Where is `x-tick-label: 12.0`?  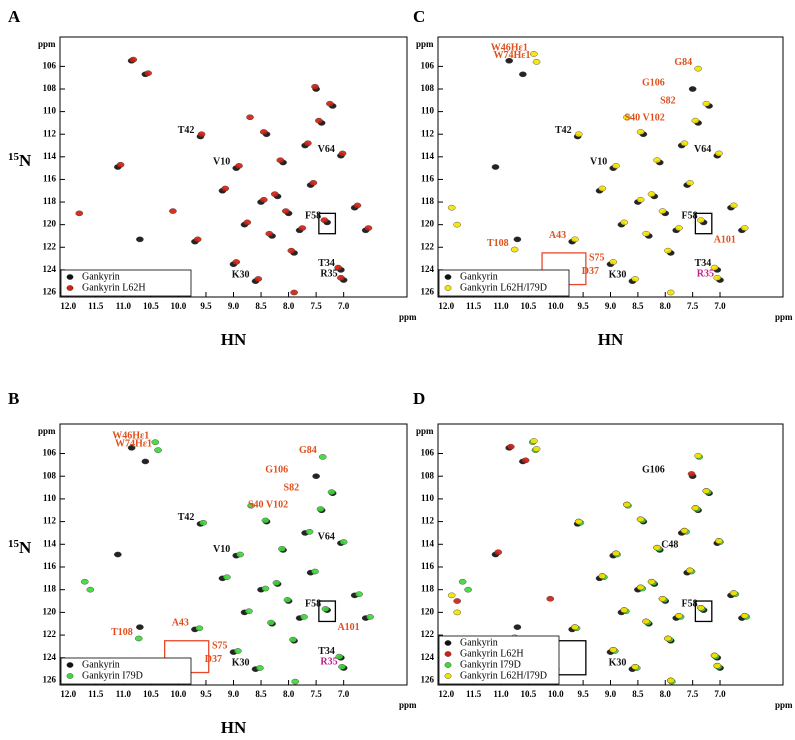
x-tick-label: 12.0 is located at coordinates (446, 694).